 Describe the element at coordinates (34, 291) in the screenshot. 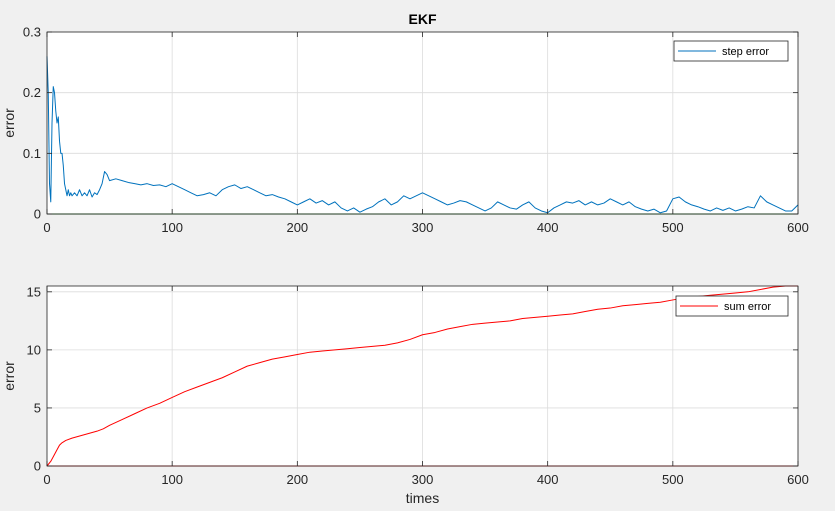

I see `y-tick-label: 15` at that location.